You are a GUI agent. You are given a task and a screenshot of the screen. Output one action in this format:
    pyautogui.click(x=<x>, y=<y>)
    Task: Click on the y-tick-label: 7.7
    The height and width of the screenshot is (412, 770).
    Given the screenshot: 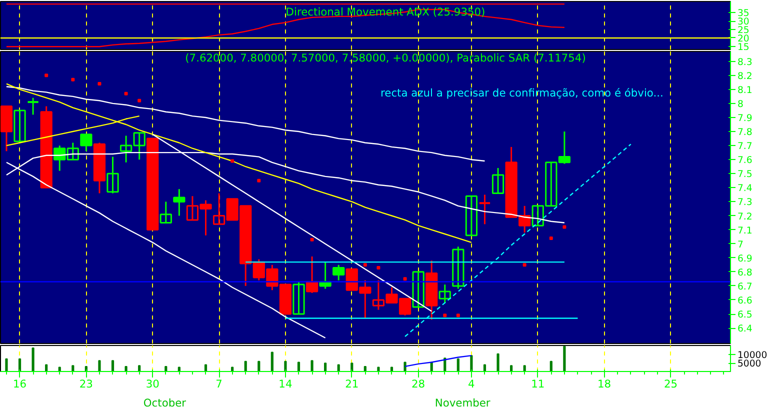 What is the action you would take?
    pyautogui.click(x=745, y=146)
    